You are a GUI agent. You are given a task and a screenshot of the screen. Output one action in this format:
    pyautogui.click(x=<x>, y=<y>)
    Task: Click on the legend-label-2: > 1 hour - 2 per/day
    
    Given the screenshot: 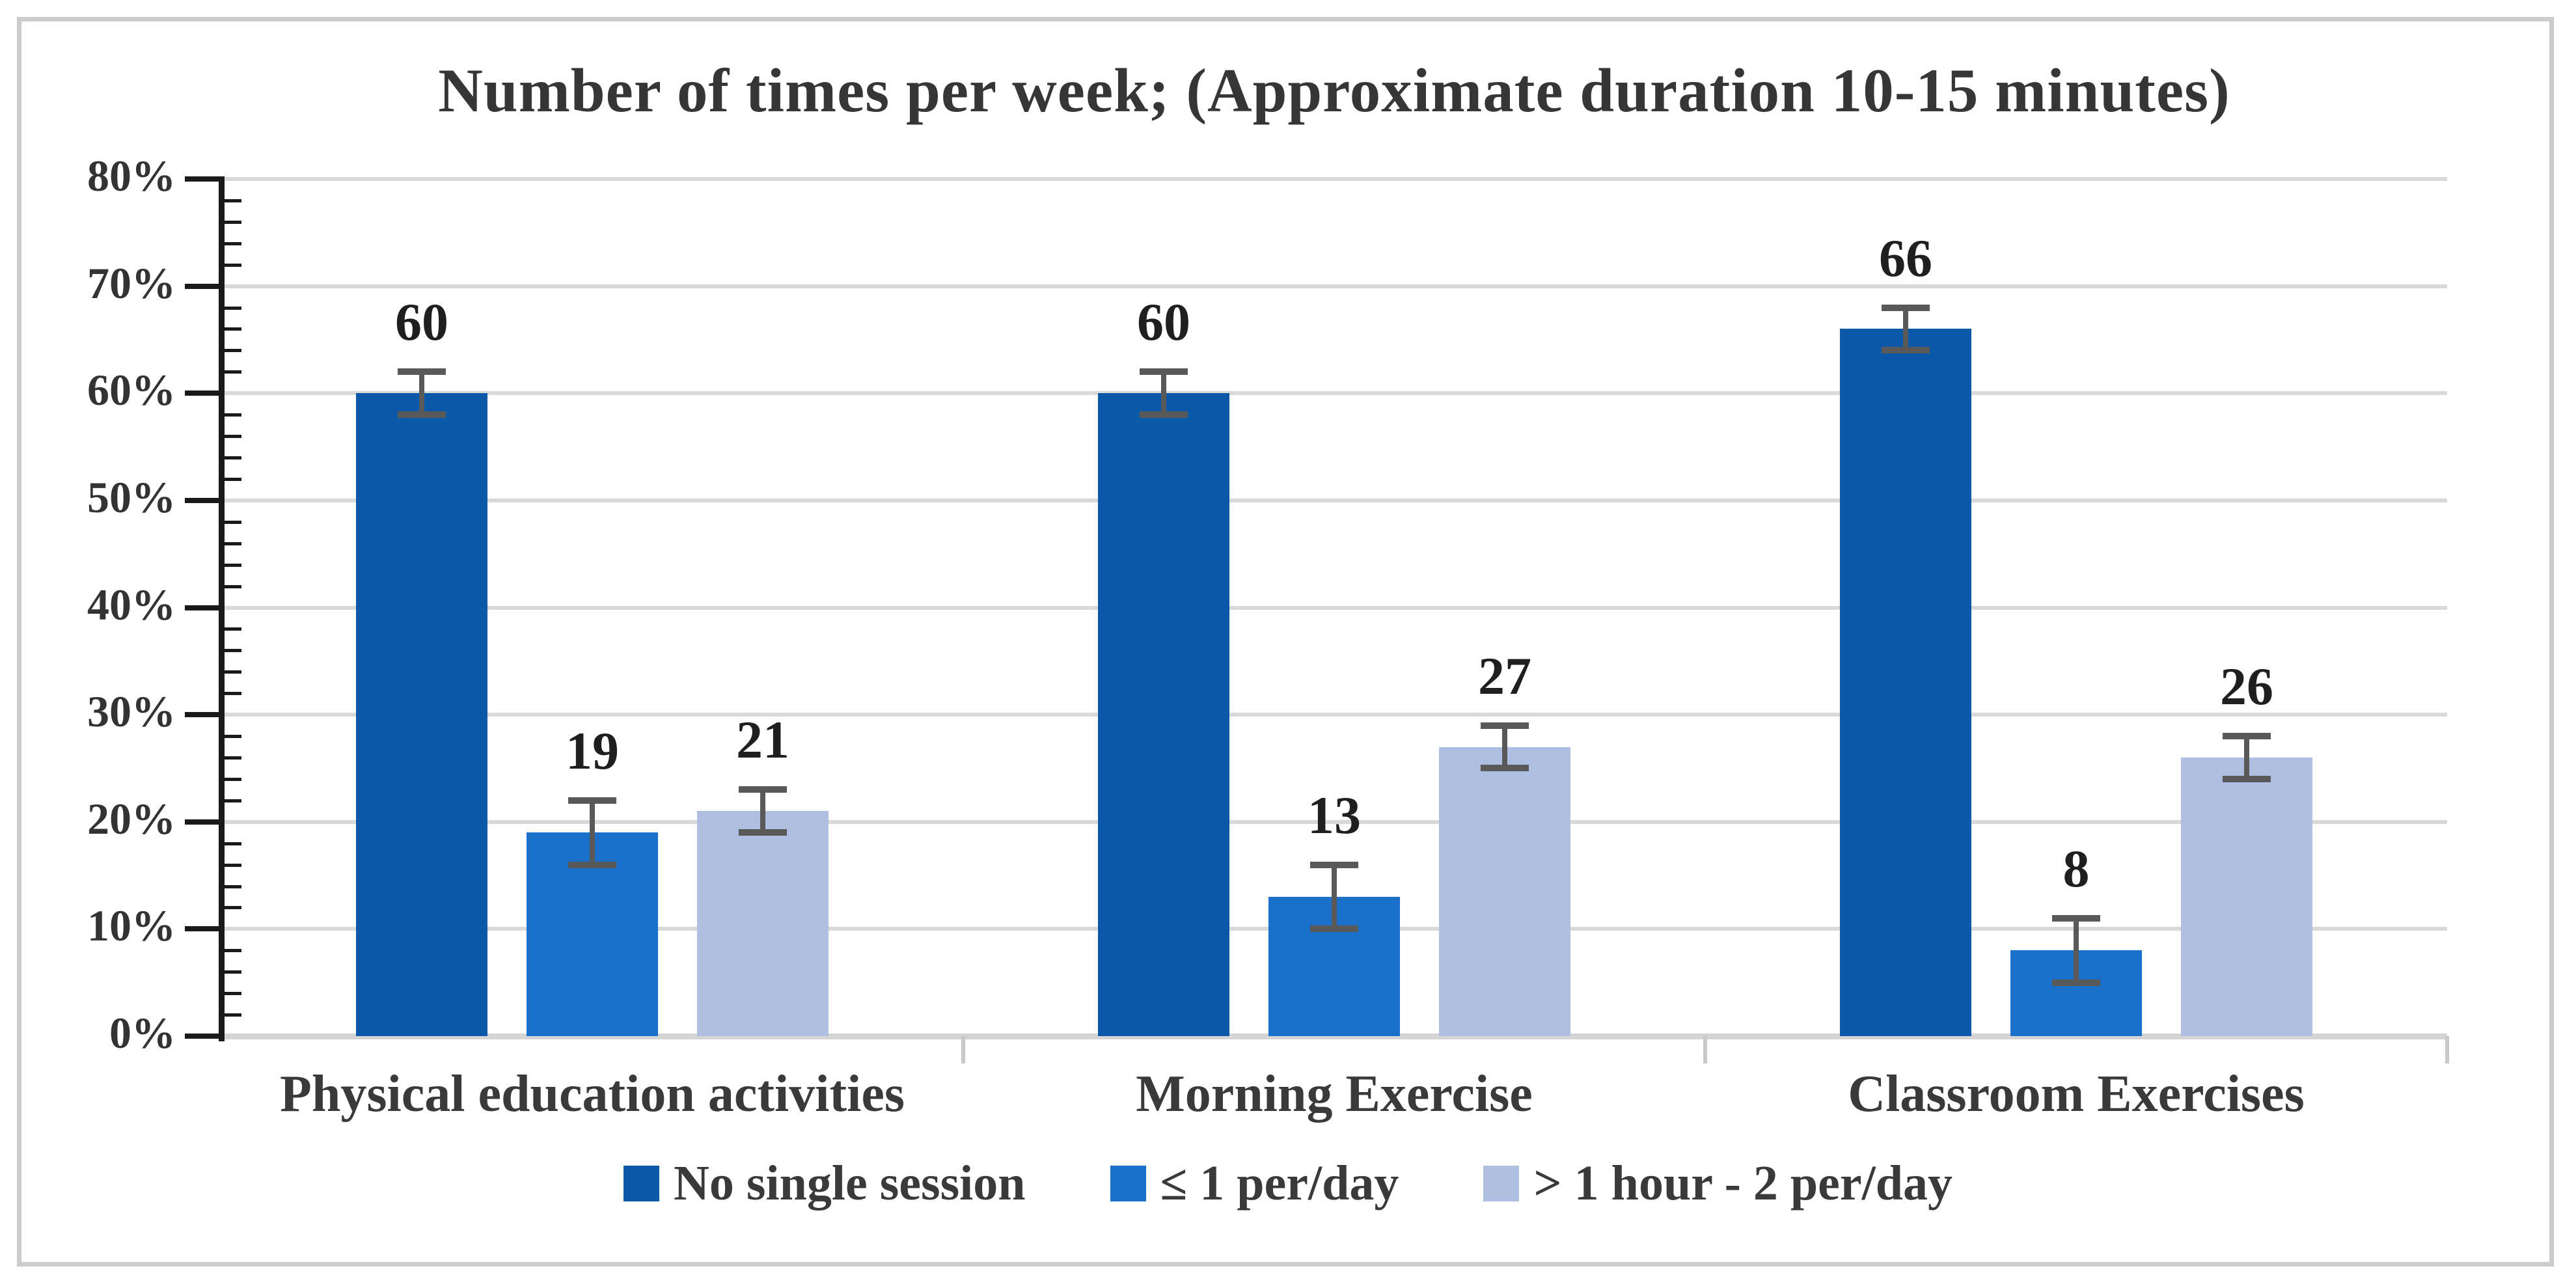 What is the action you would take?
    pyautogui.click(x=1743, y=1184)
    